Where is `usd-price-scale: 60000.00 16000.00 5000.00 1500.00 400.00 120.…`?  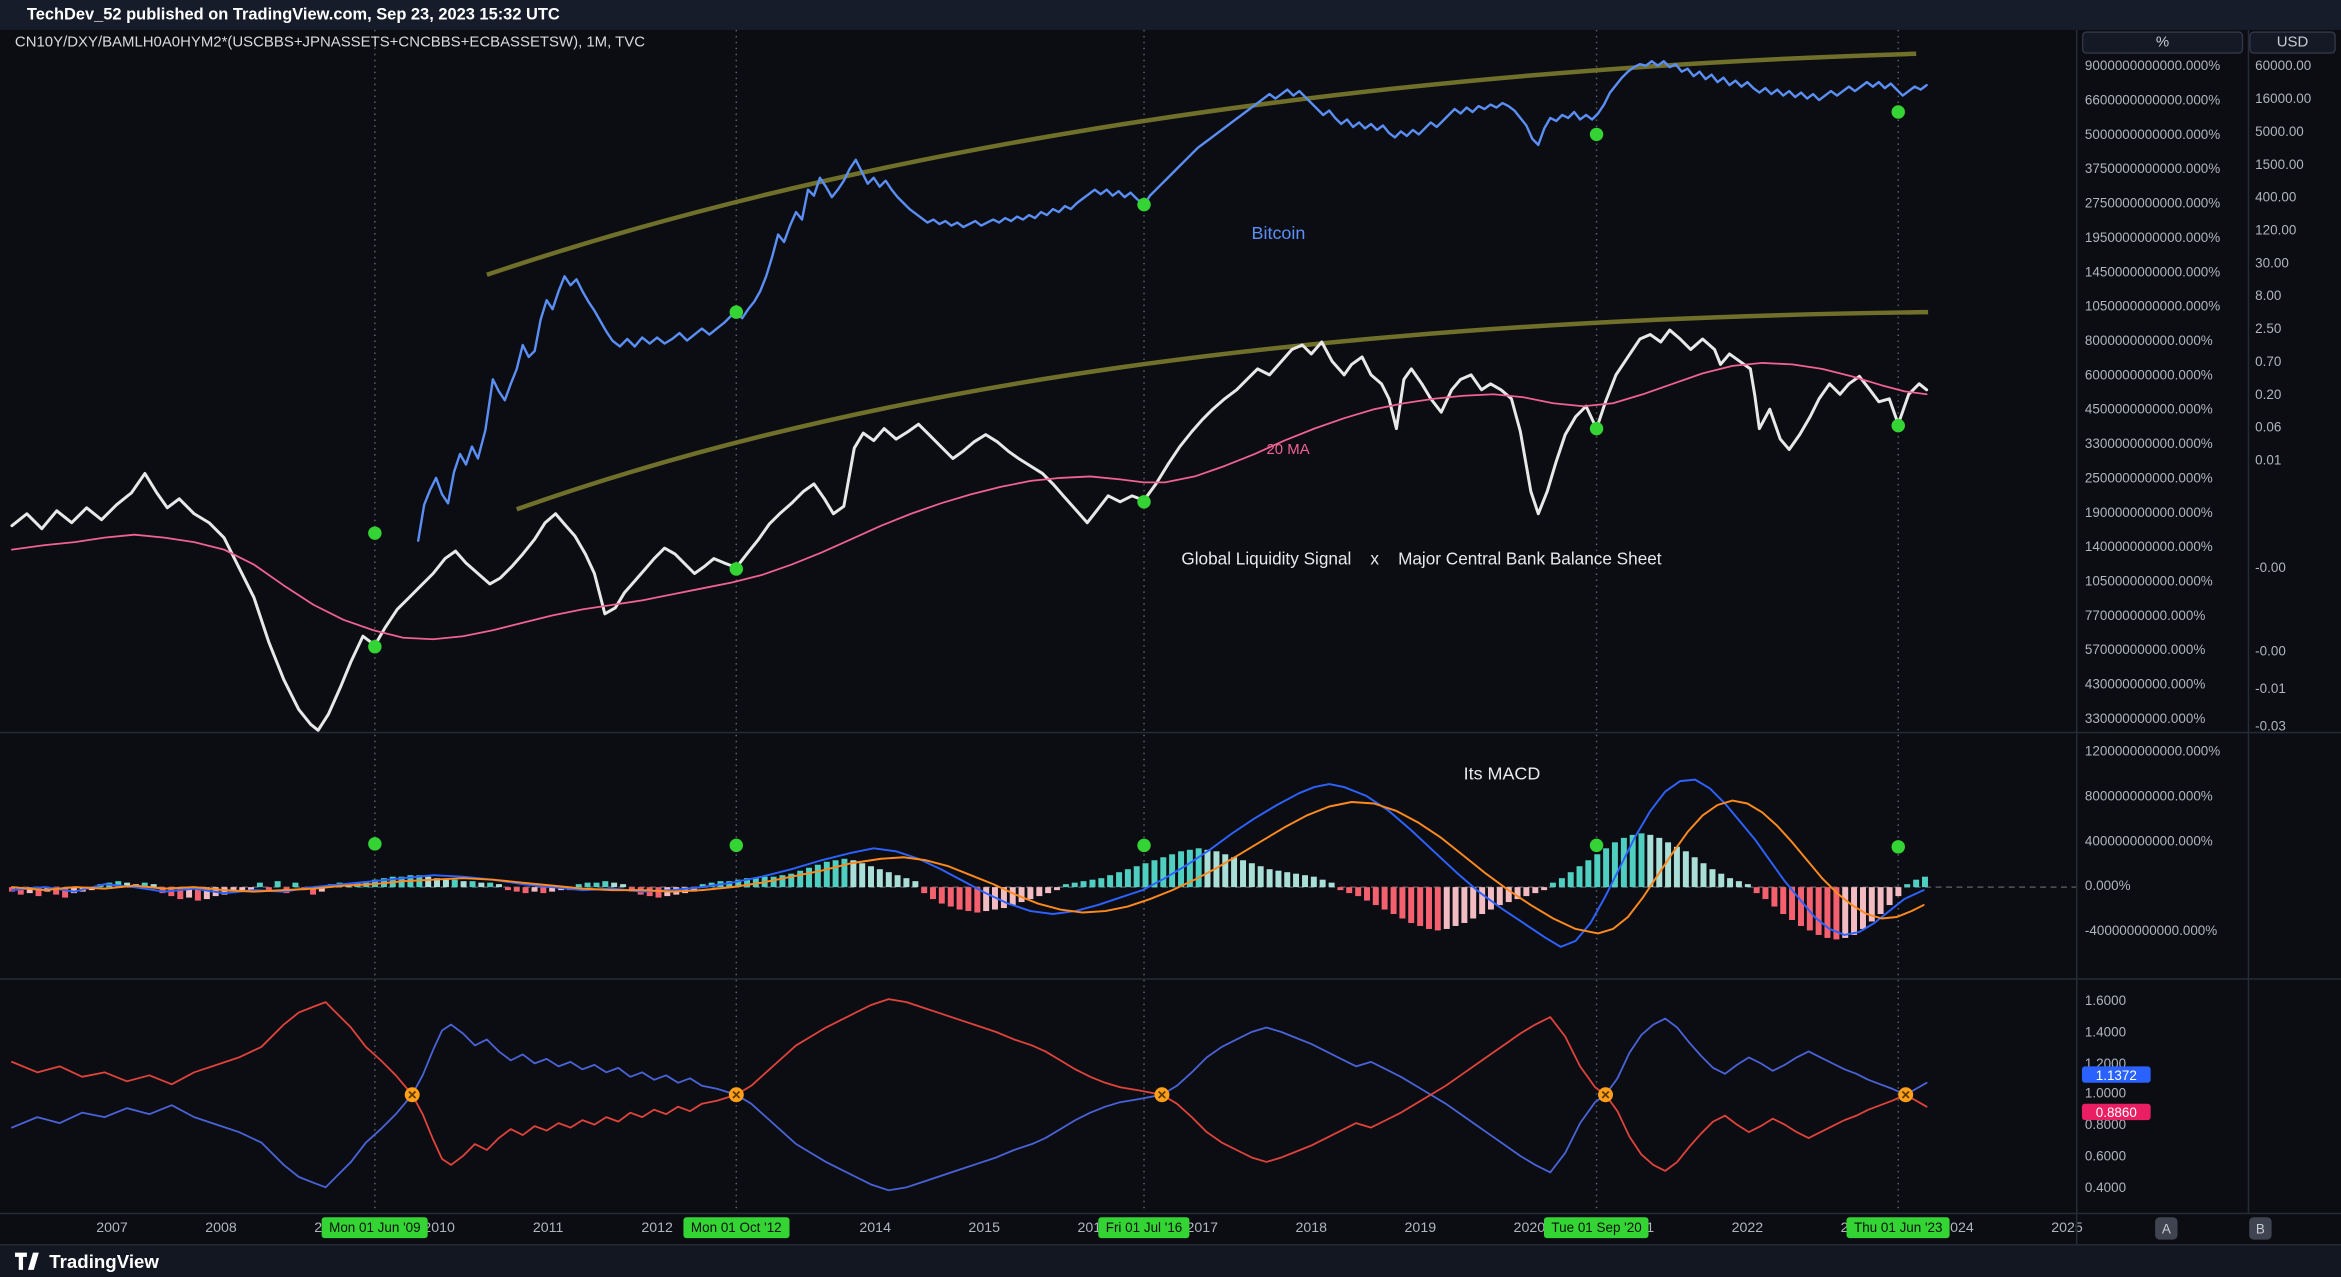 usd-price-scale: 60000.00 16000.00 5000.00 1500.00 400.00 120.… is located at coordinates (2297, 622).